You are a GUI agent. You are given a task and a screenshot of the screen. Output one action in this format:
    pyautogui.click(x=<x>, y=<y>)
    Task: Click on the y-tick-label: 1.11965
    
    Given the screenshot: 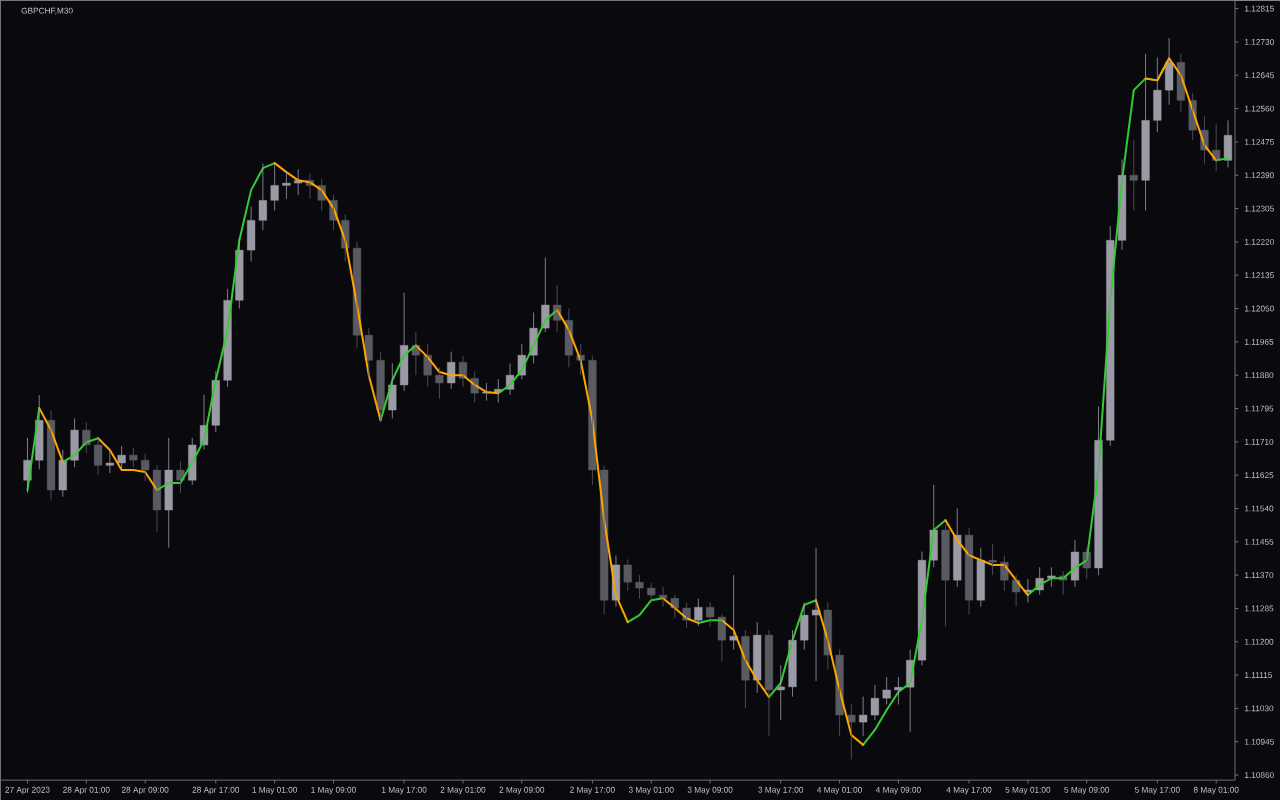 What is the action you would take?
    pyautogui.click(x=1259, y=341)
    